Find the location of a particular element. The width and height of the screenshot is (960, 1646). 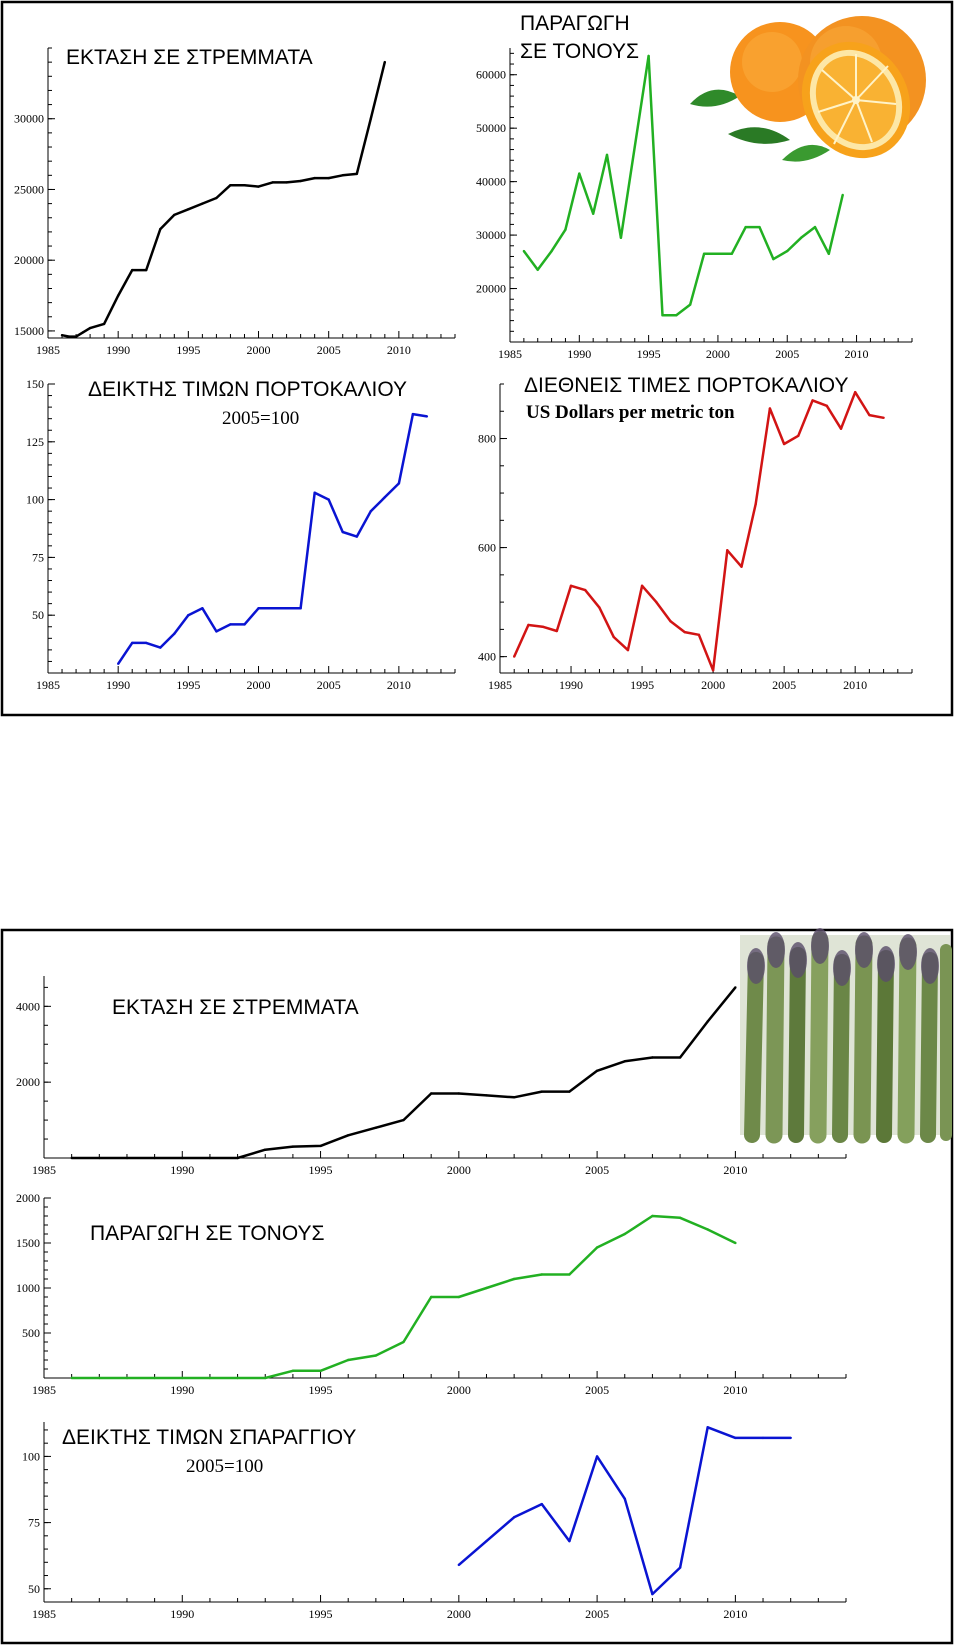

orange-acreage-x-tick-label: 2005 is located at coordinates (329, 350).